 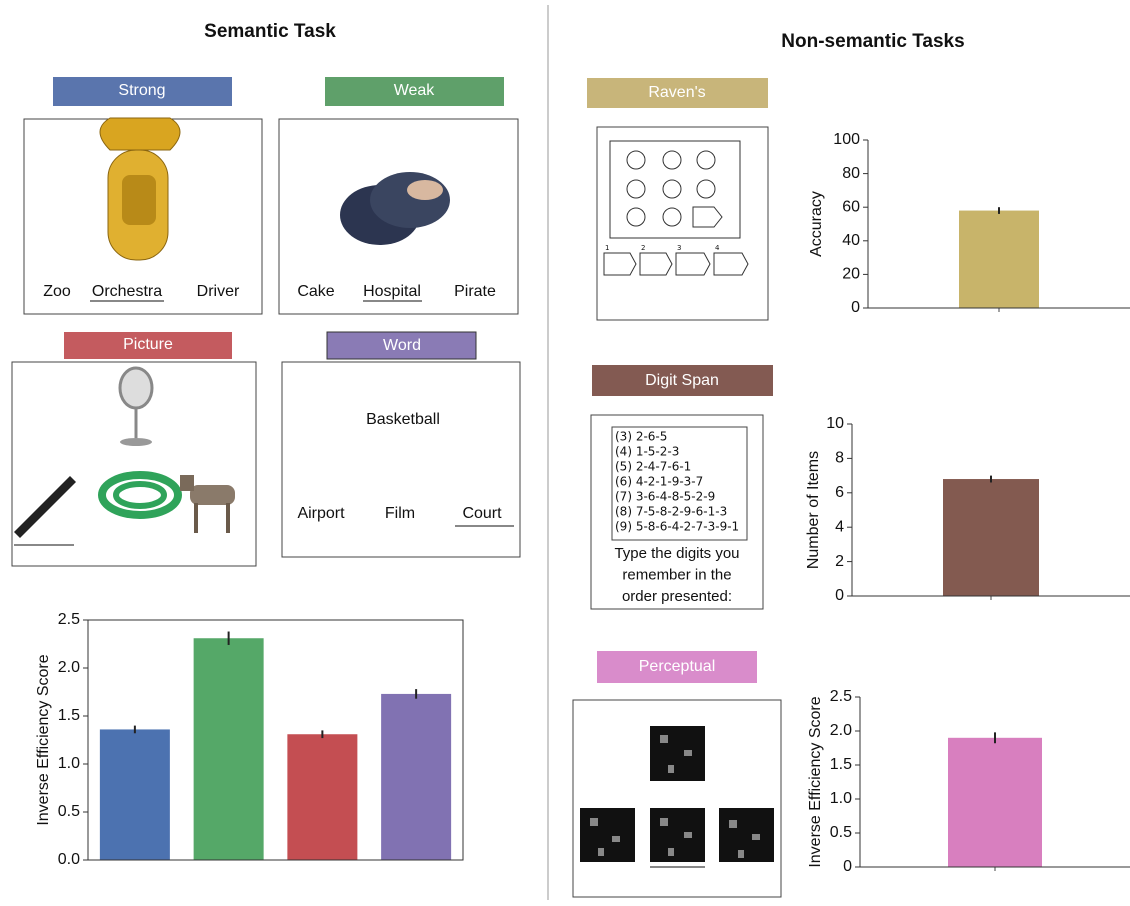 What do you see at coordinates (127, 291) in the screenshot?
I see `word: Orchestra` at bounding box center [127, 291].